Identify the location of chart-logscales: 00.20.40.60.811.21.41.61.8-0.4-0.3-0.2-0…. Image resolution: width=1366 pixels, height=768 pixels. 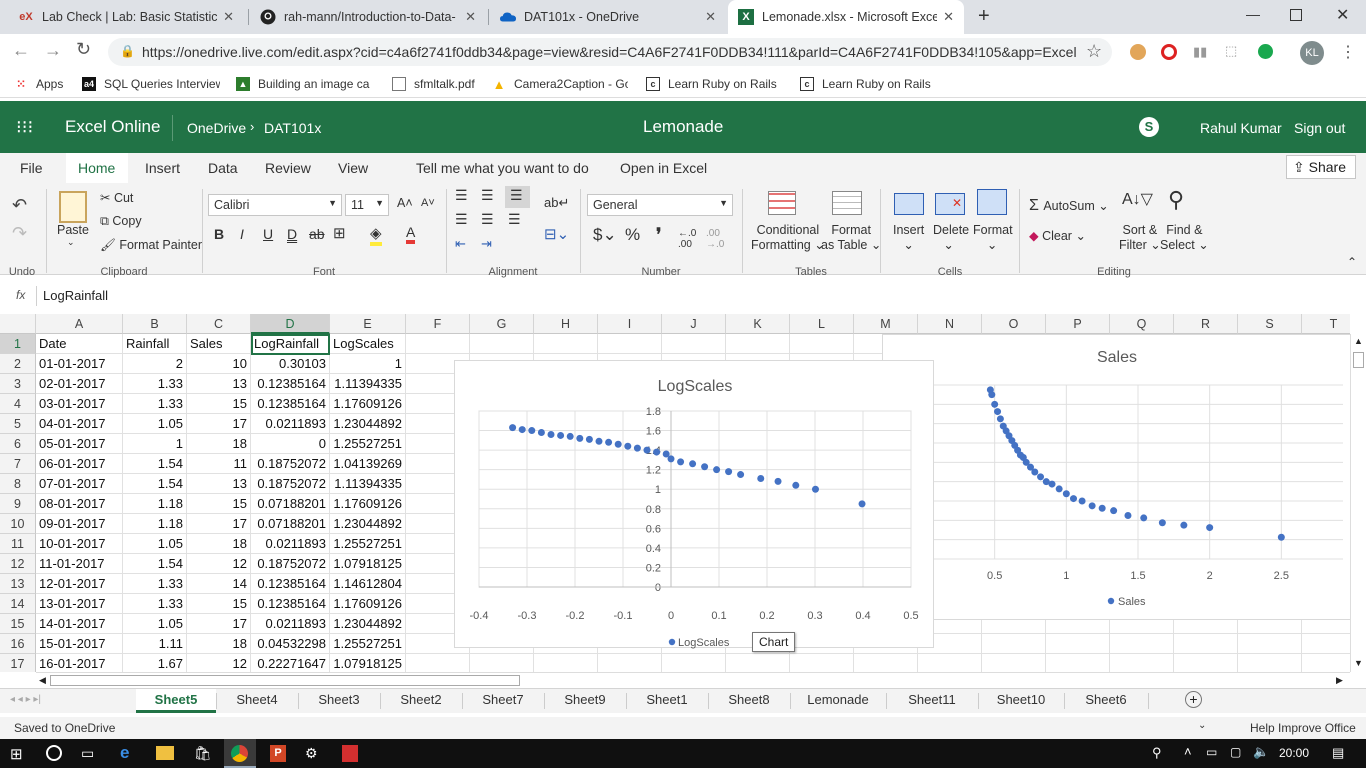
(694, 504).